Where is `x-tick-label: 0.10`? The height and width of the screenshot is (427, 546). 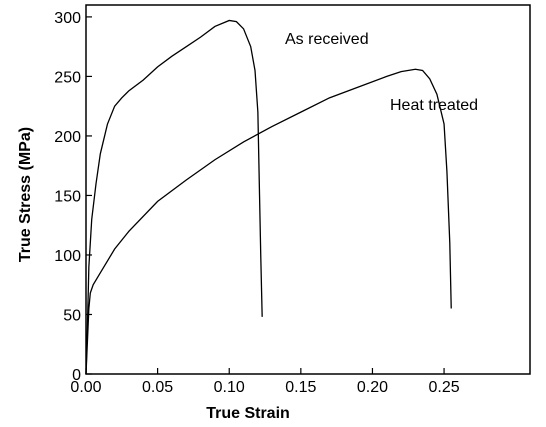
x-tick-label: 0.10 is located at coordinates (229, 387).